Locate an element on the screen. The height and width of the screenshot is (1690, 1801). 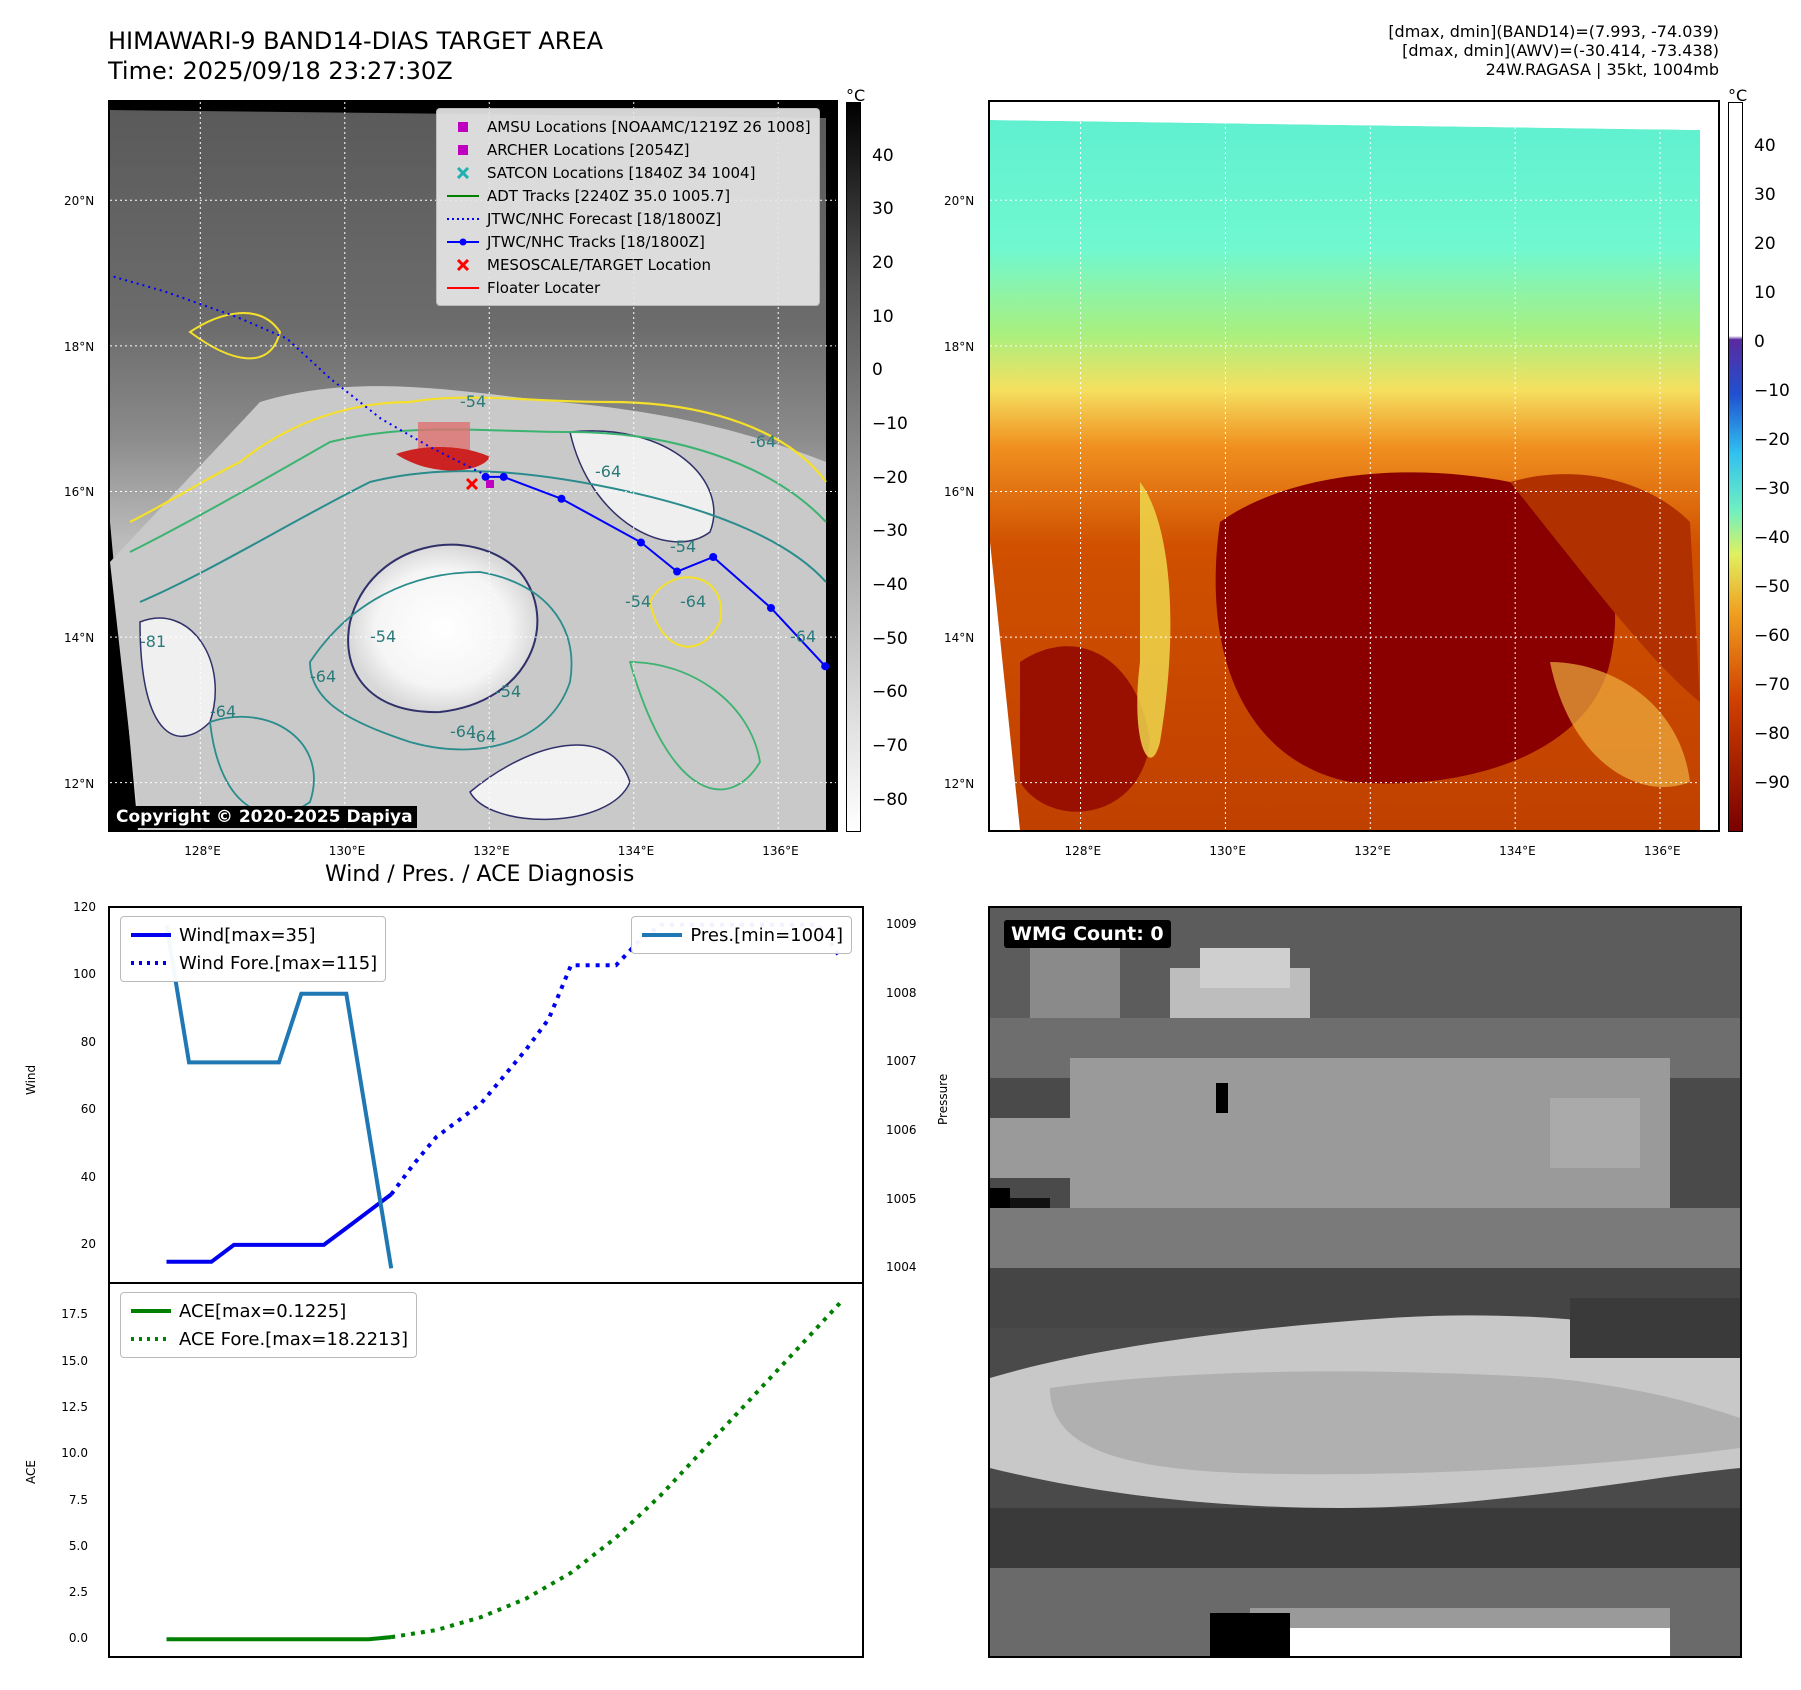
lat-label: 18°N is located at coordinates (959, 346).